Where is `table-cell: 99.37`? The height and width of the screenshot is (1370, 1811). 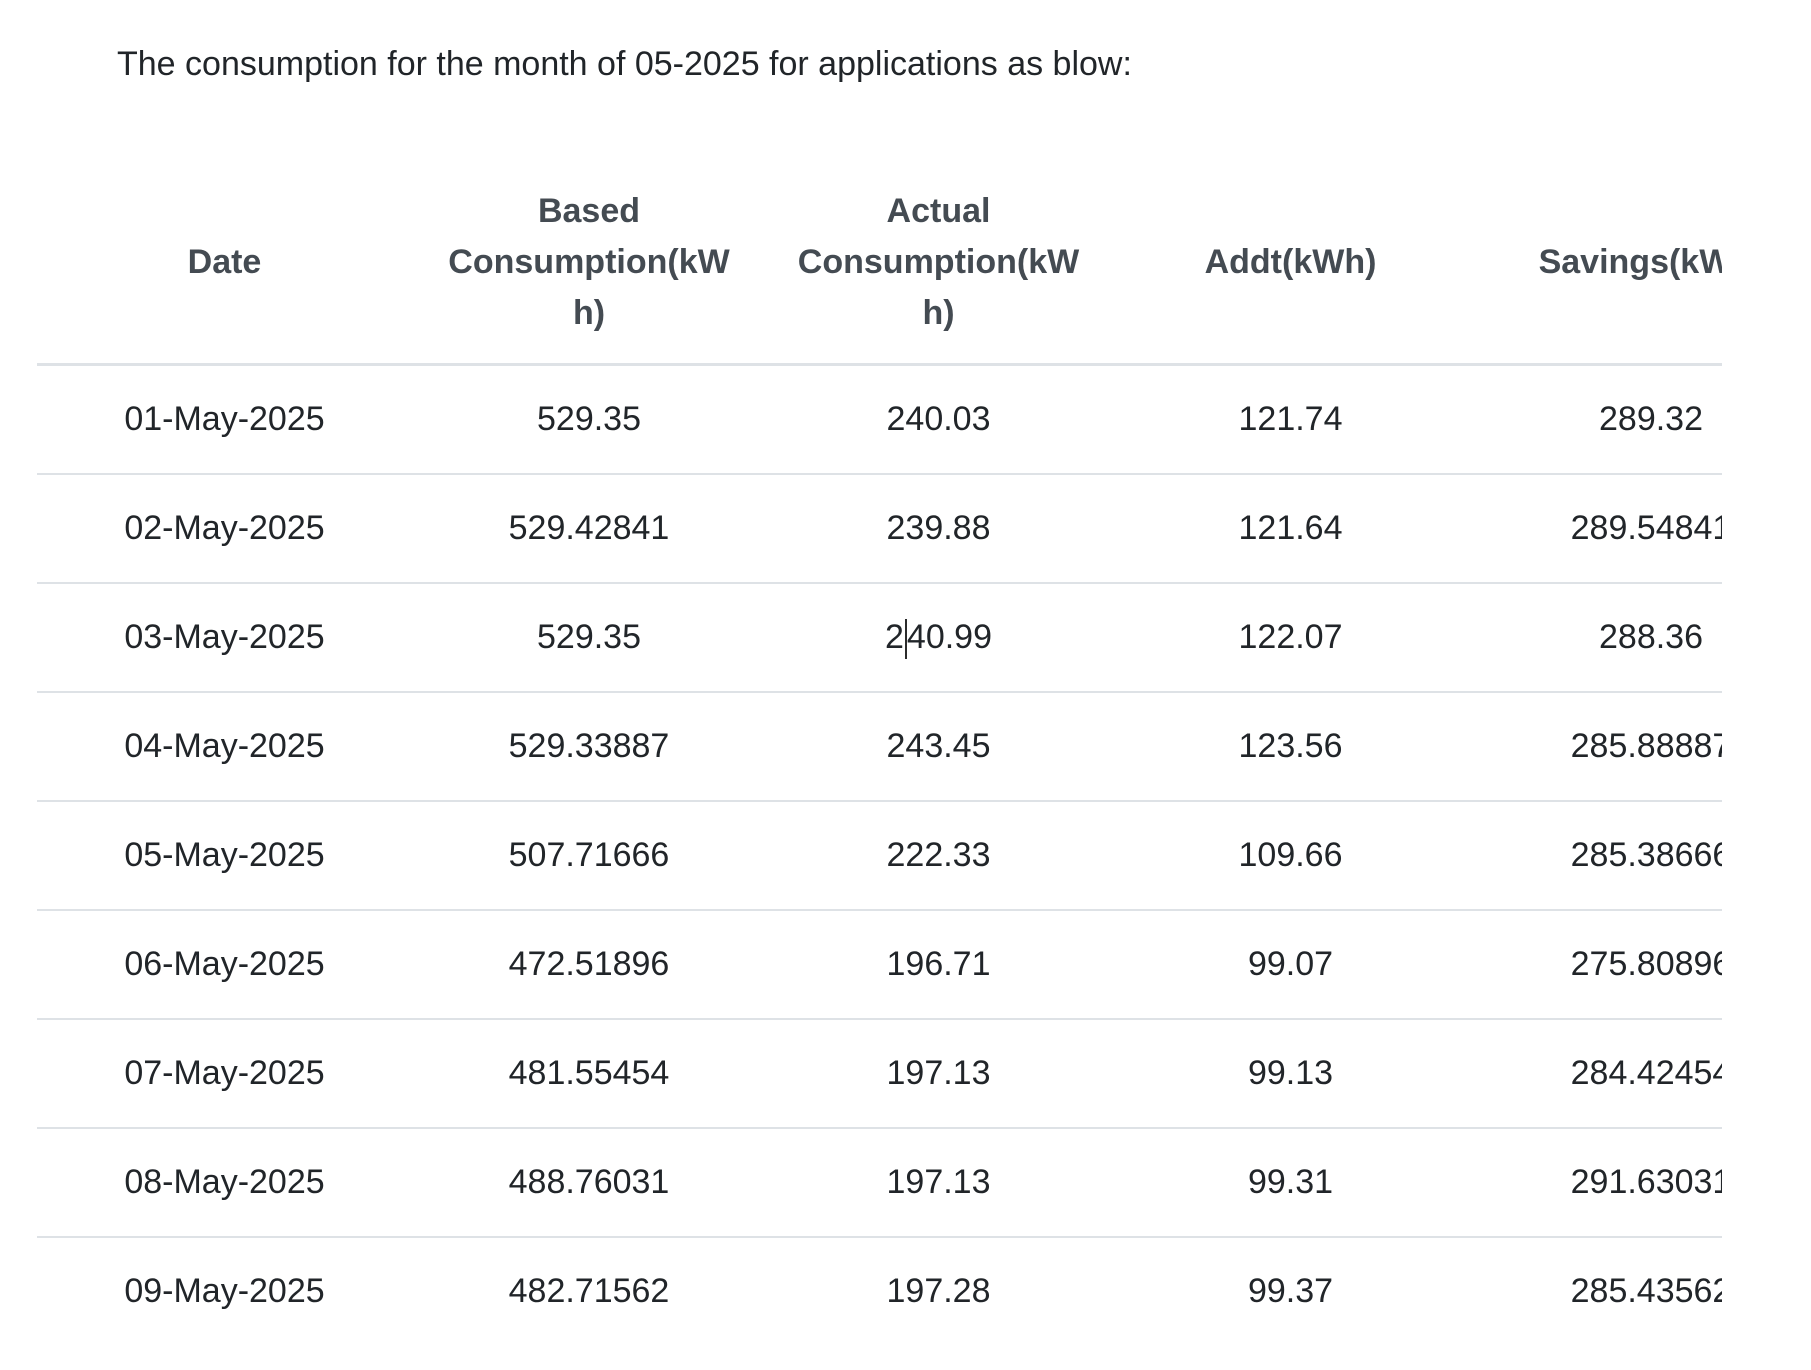
table-cell: 99.37 is located at coordinates (1290, 1290).